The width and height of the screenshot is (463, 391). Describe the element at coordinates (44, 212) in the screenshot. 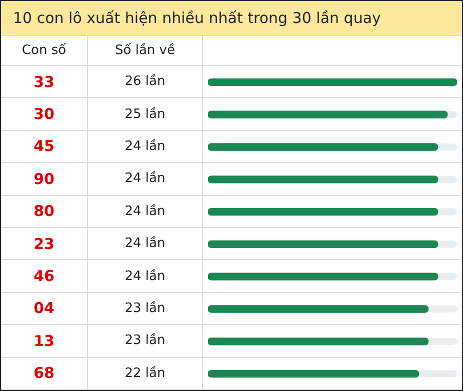

I see `y-tick-label: 80` at that location.